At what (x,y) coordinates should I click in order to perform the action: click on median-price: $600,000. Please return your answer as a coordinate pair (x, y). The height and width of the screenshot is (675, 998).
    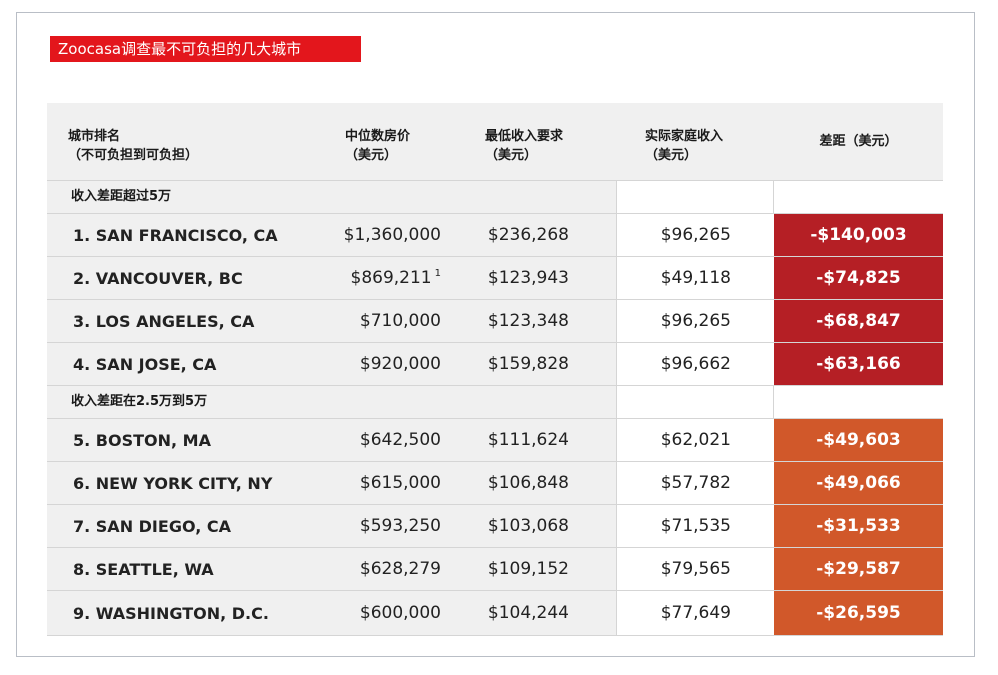
    Looking at the image, I should click on (400, 613).